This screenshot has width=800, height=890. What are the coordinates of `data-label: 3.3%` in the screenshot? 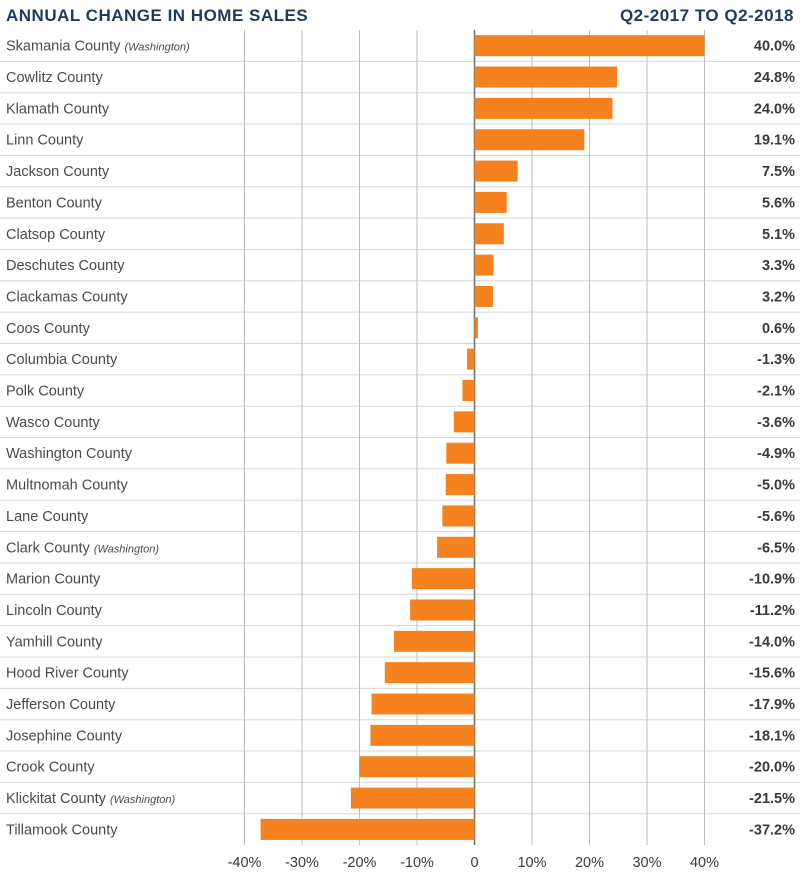 It's located at (778, 266).